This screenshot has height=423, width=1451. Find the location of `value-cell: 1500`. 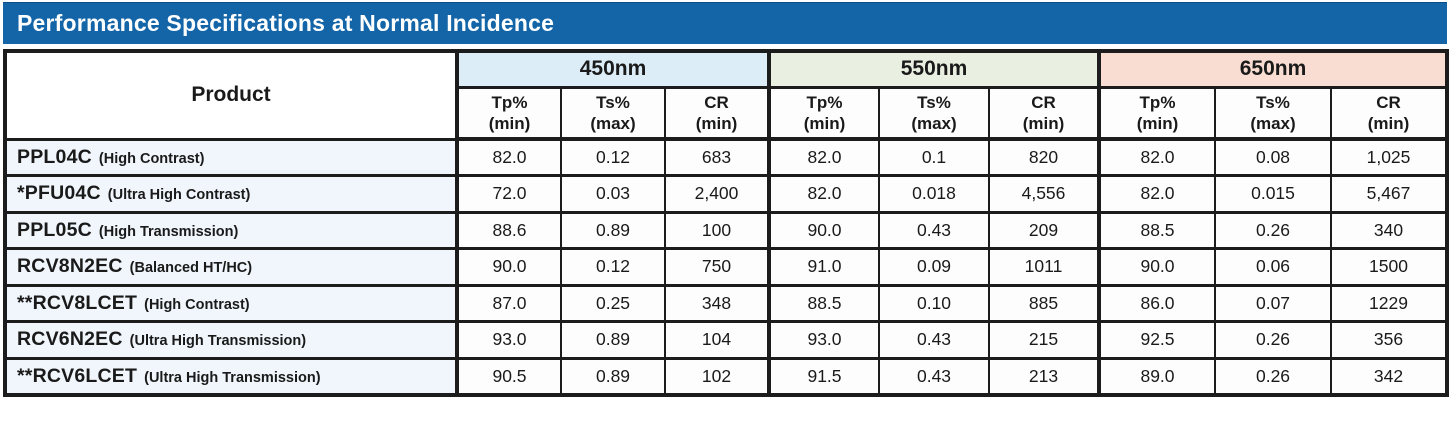

value-cell: 1500 is located at coordinates (1389, 267).